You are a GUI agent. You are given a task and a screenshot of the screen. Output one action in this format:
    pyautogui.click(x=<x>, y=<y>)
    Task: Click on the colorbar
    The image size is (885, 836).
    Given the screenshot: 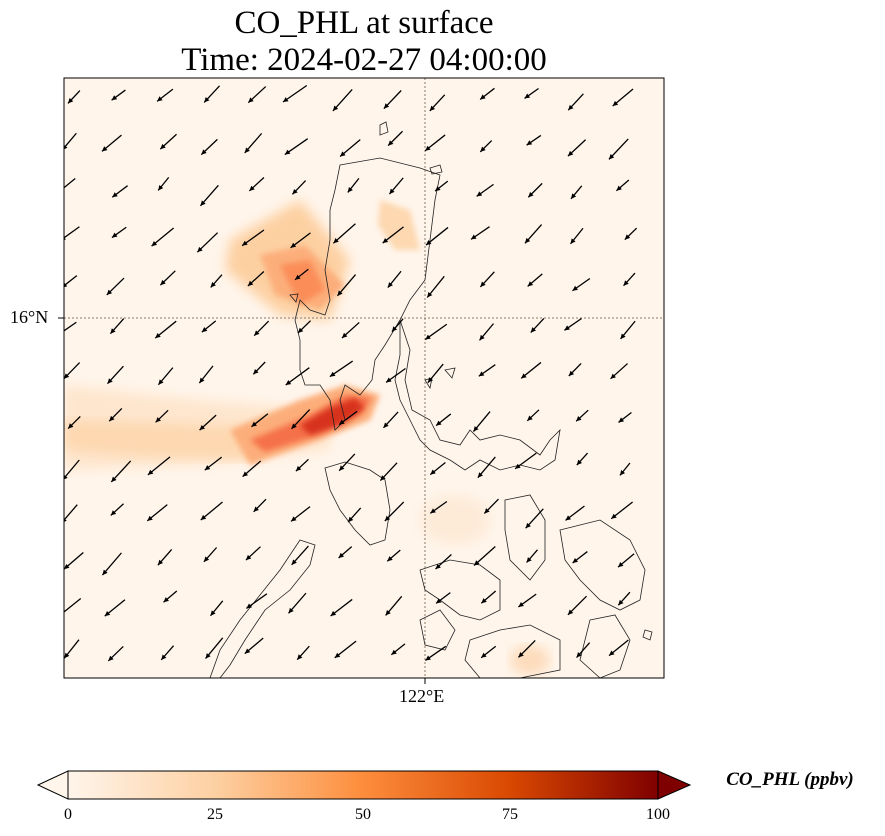 What is the action you would take?
    pyautogui.click(x=364, y=785)
    